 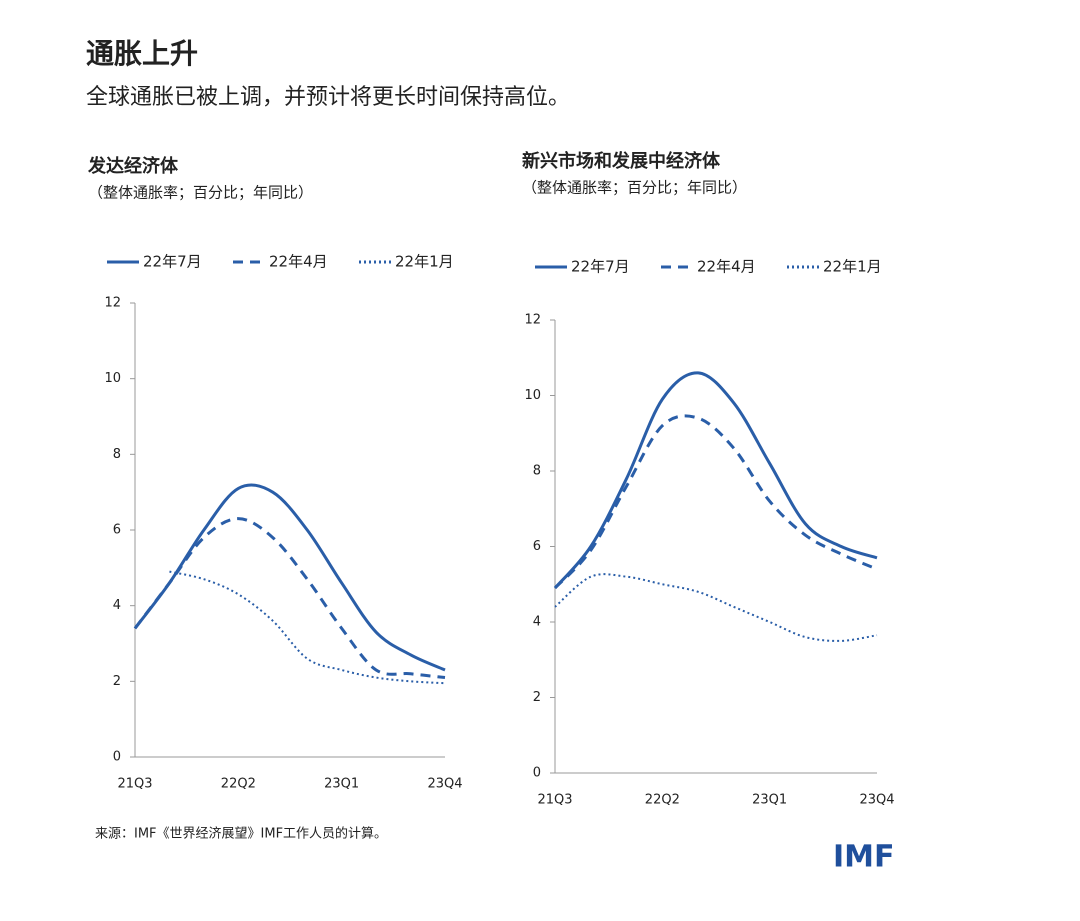 What do you see at coordinates (864, 857) in the screenshot?
I see `logo: IMF` at bounding box center [864, 857].